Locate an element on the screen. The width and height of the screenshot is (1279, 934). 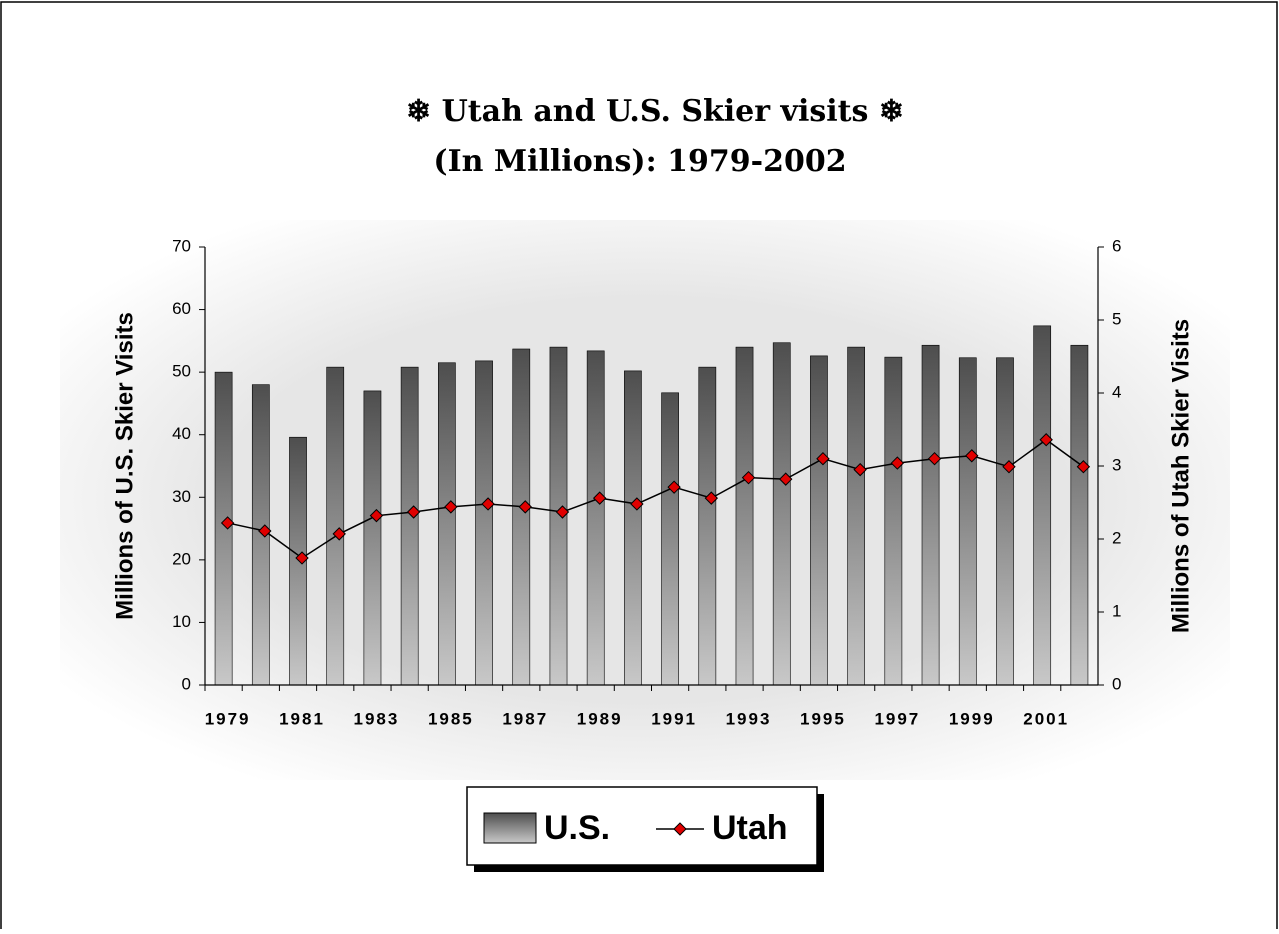
y-tick-label: 60 is located at coordinates (181, 308).